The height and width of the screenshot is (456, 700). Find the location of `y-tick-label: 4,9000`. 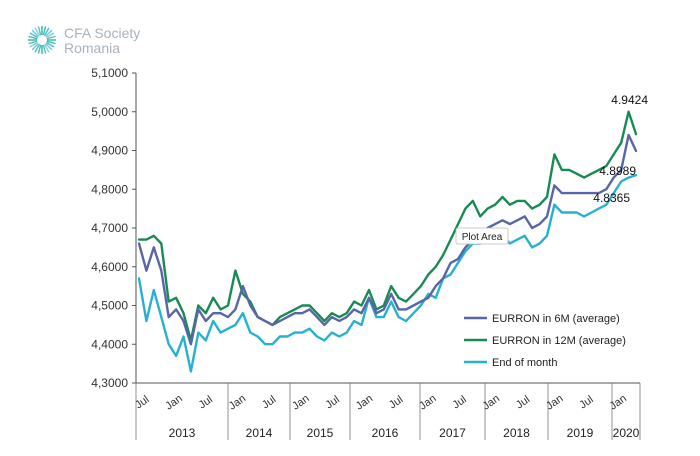

y-tick-label: 4,9000 is located at coordinates (109, 151).